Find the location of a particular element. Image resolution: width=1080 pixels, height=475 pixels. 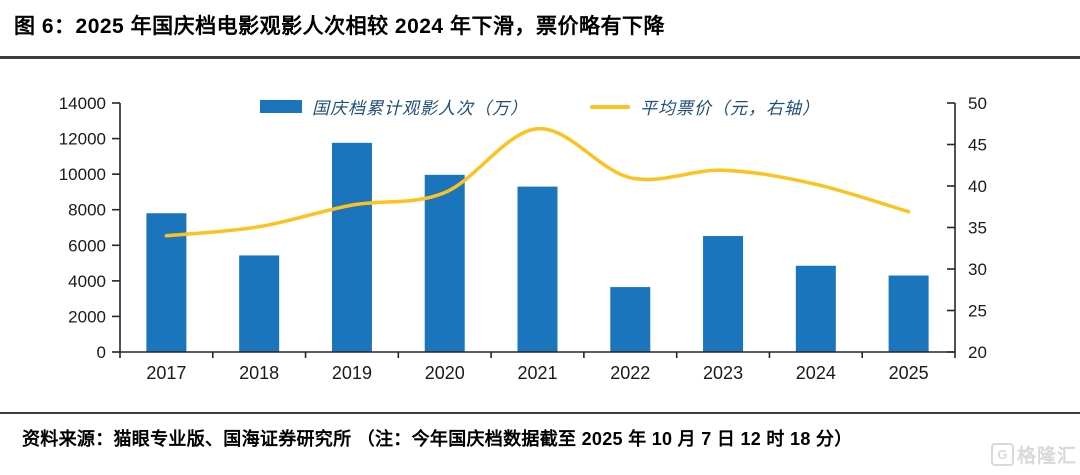

x-axis-label-2025: 2025 is located at coordinates (909, 373).